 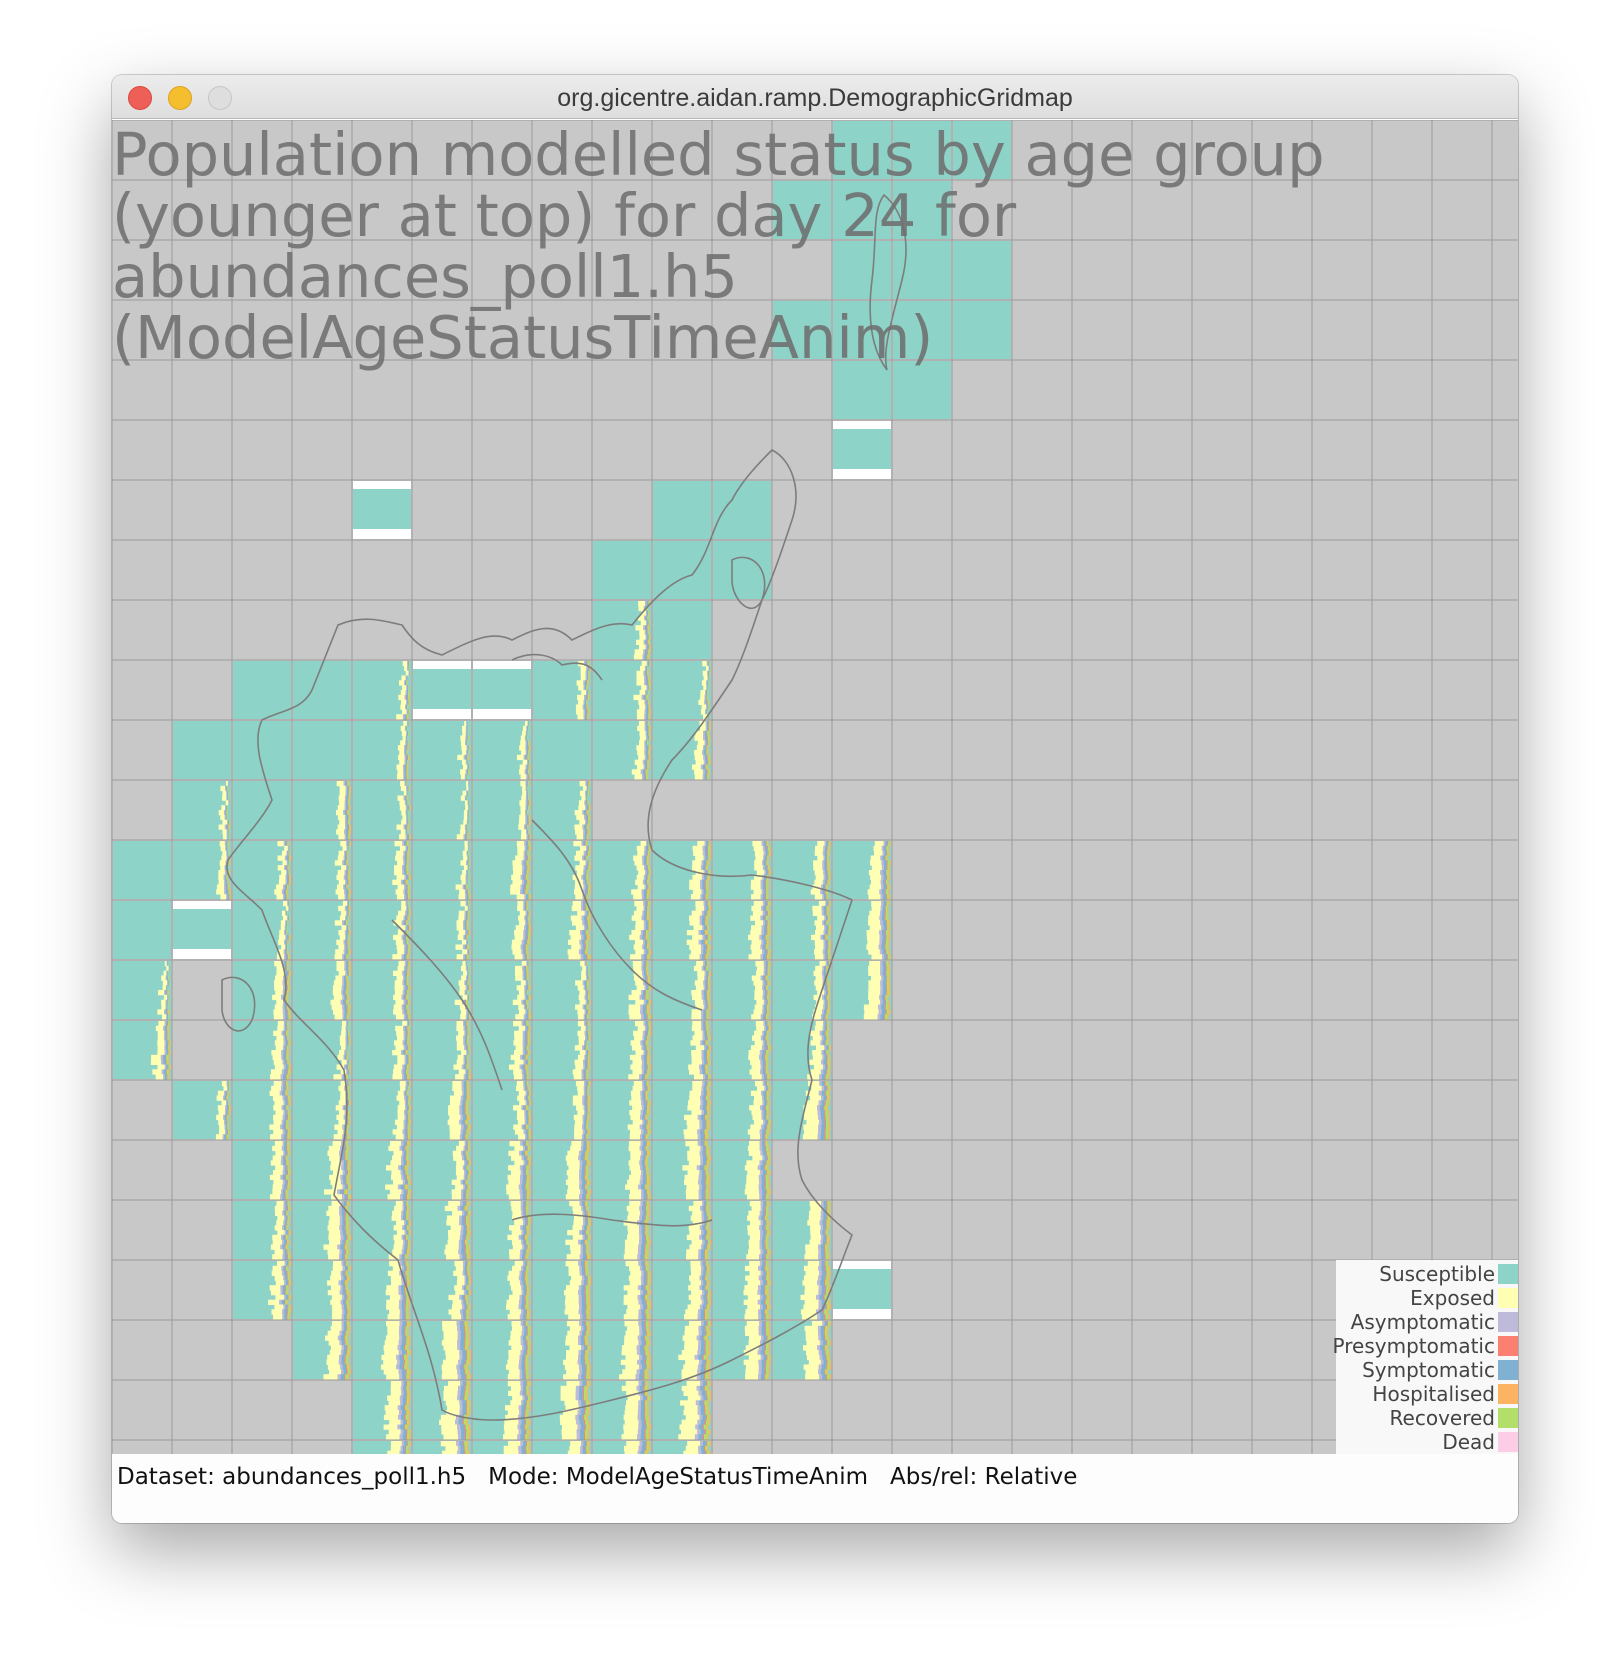 What do you see at coordinates (180, 98) in the screenshot?
I see `minimize-window-button` at bounding box center [180, 98].